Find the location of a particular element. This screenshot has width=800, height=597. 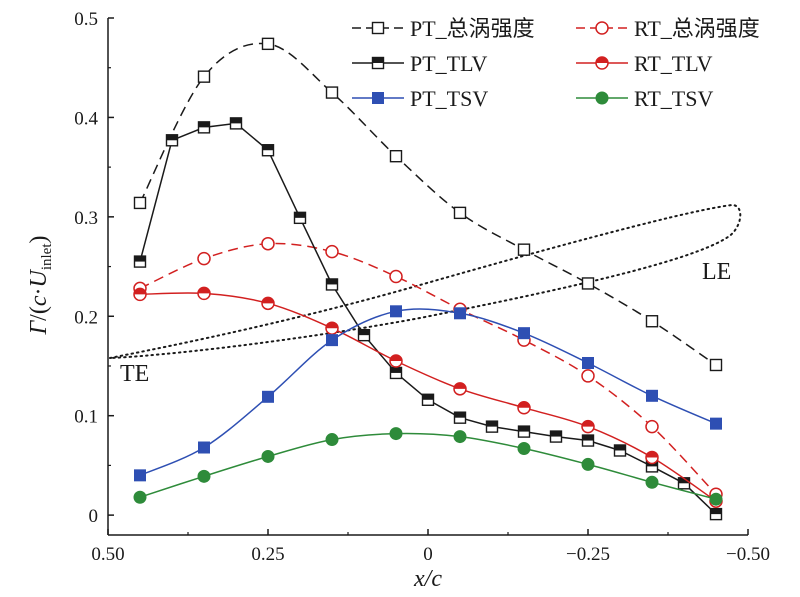

y-label-u: U is located at coordinates (39, 278).